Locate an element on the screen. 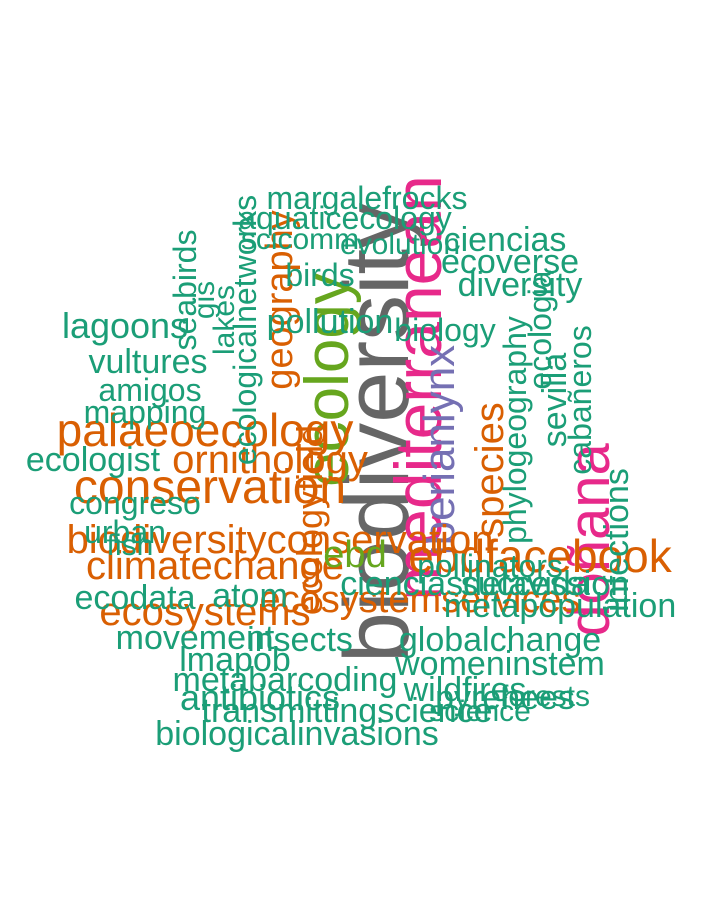 Image resolution: width=720 pixels, height=921 pixels. word-ecologia: ecologia is located at coordinates (540, 330).